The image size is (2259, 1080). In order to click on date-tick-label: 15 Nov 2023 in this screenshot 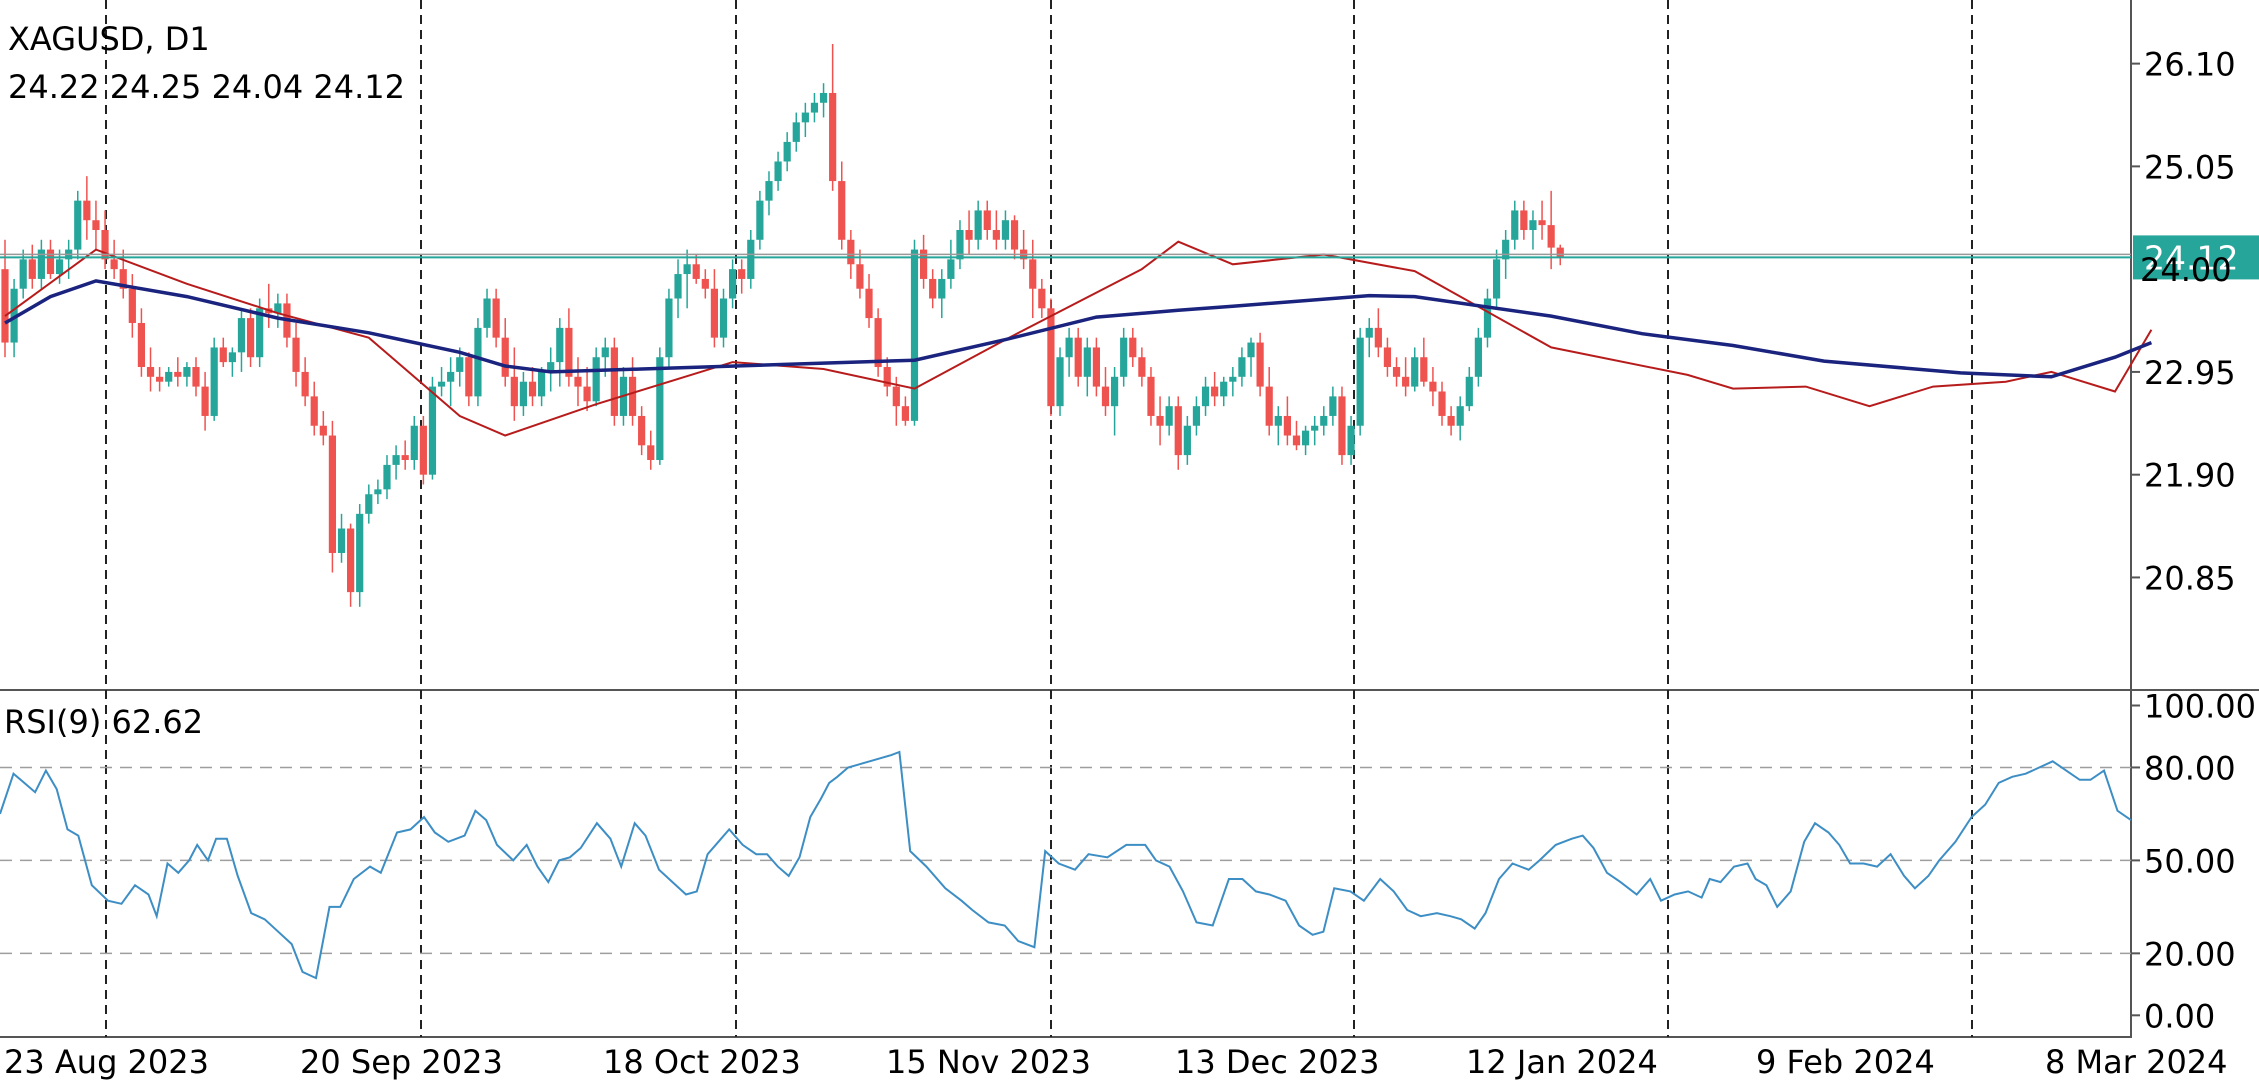, I will do `click(988, 1061)`.